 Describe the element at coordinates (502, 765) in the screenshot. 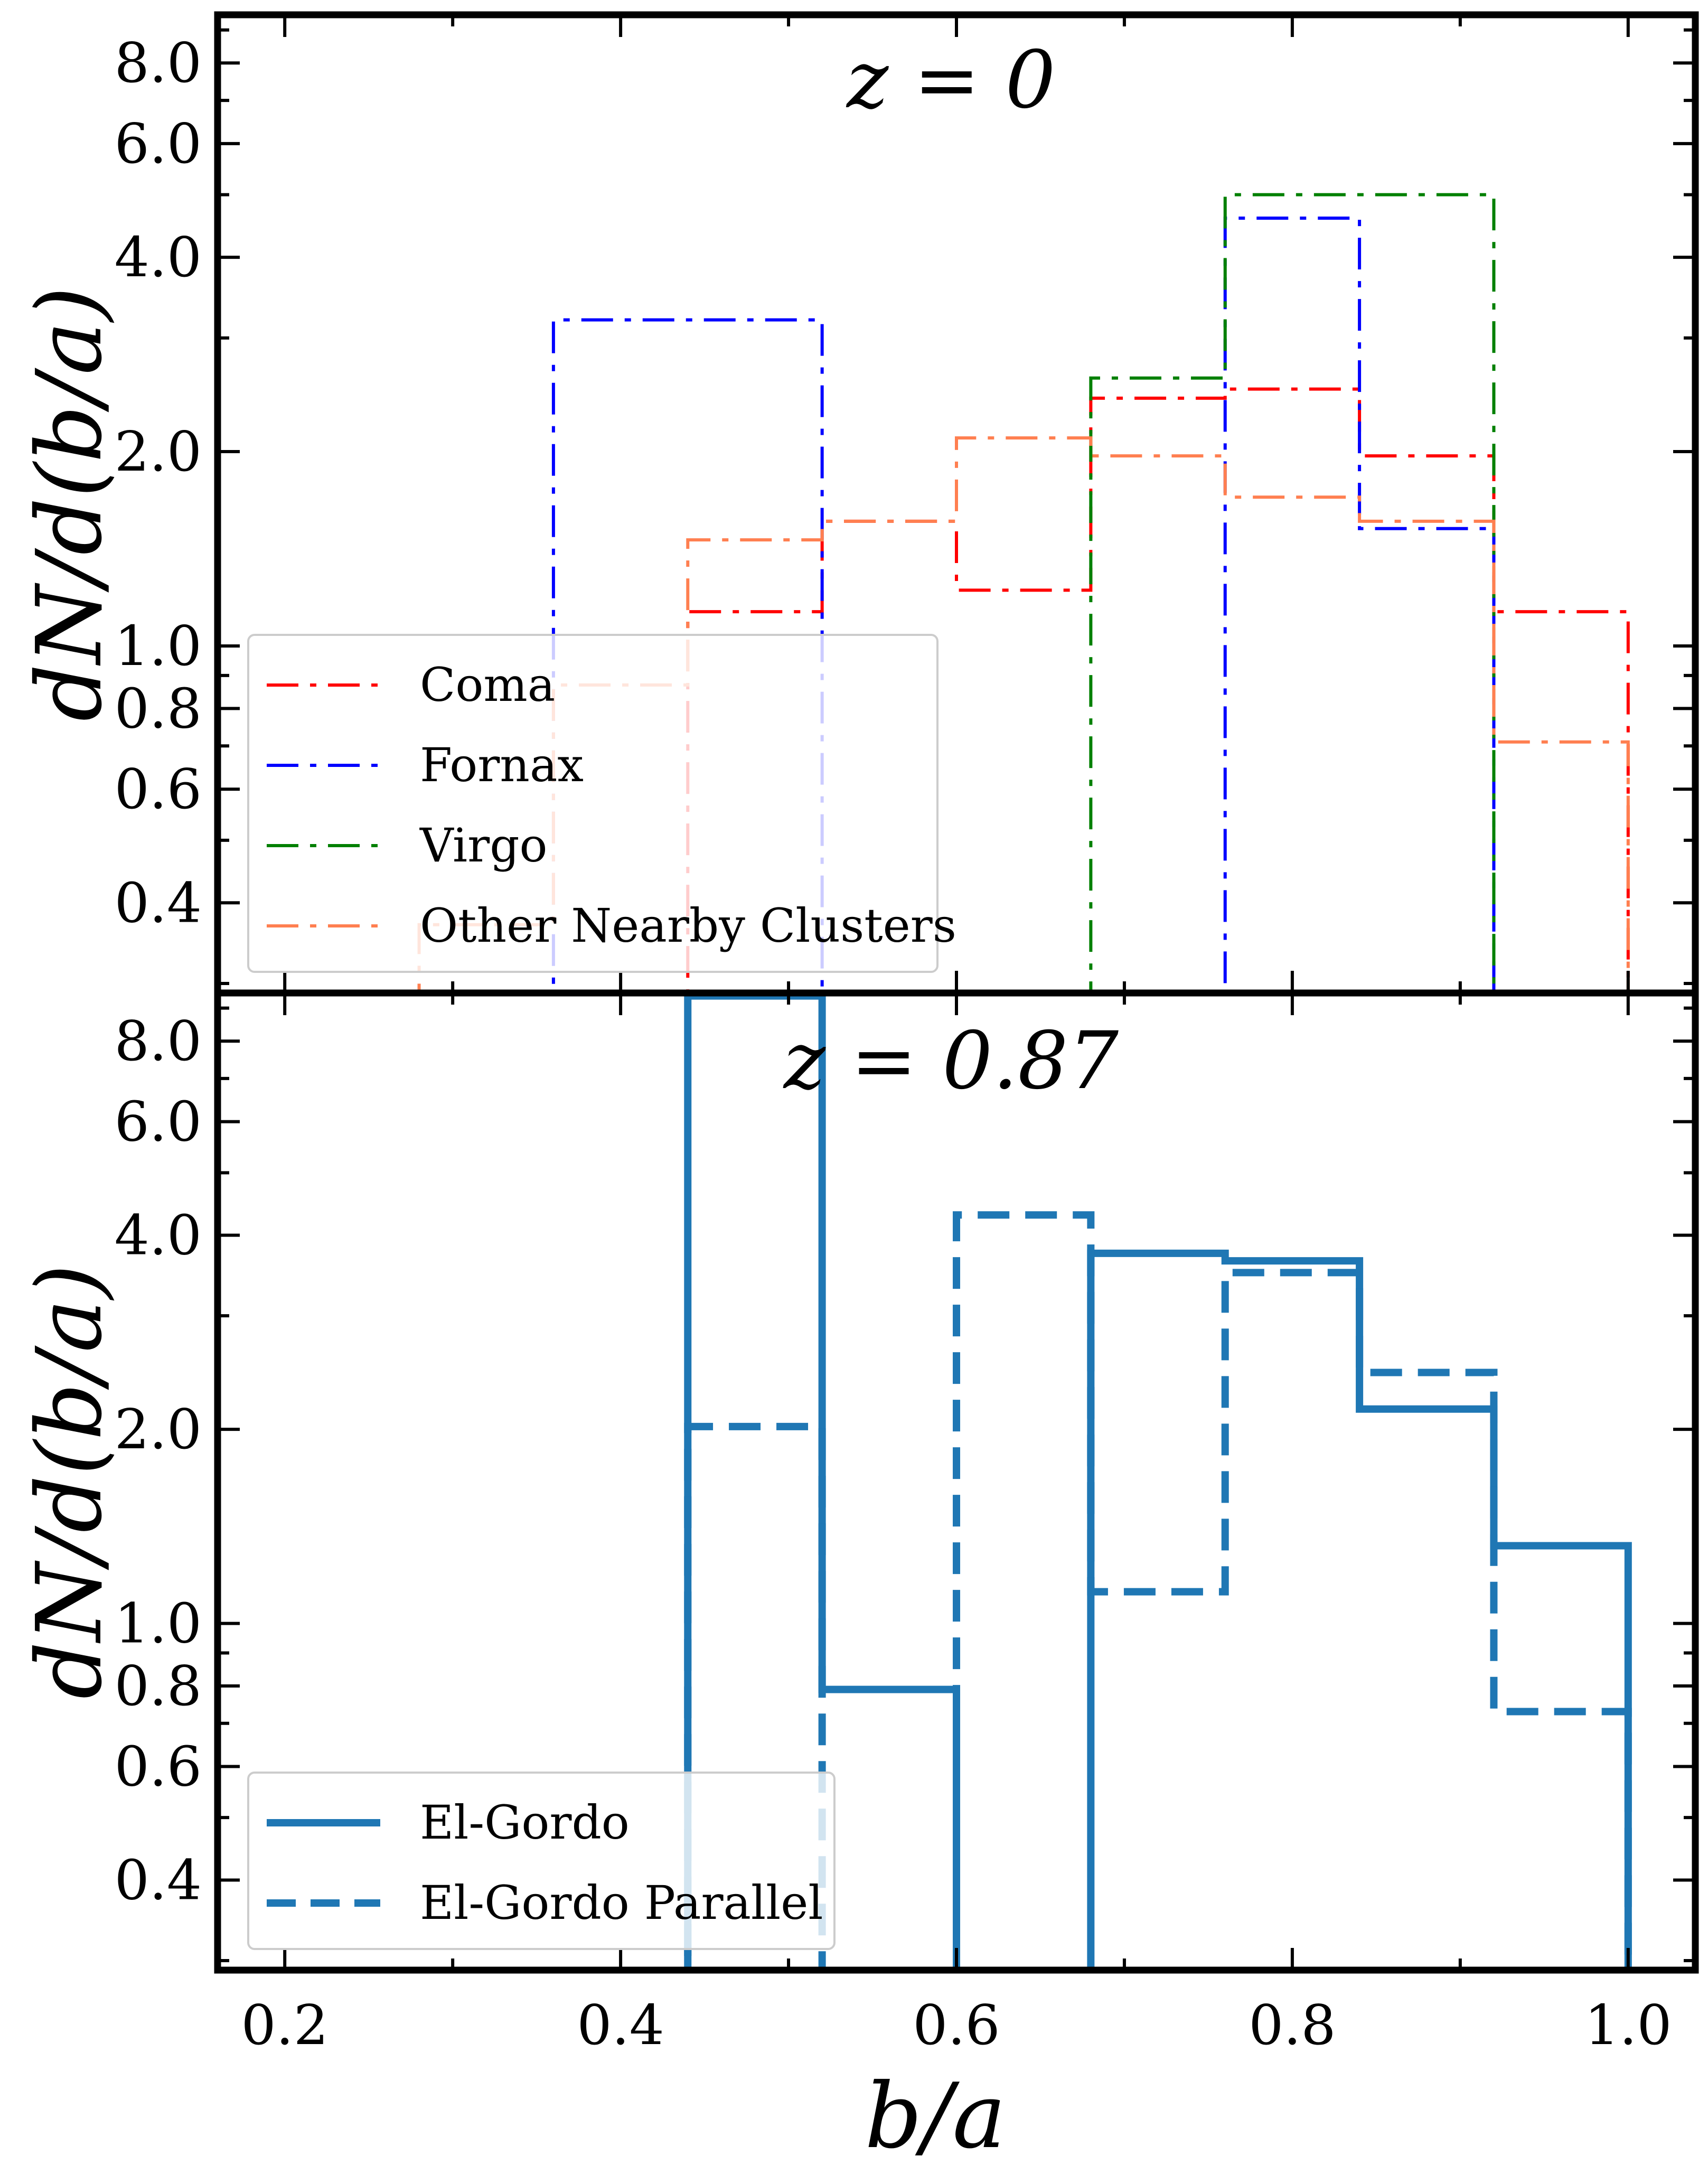

I see `panel-z0-legend-label: Fornax` at that location.